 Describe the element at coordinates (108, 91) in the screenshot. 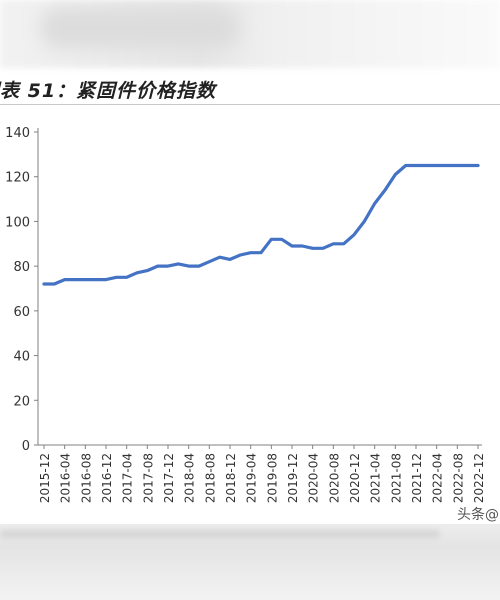

I see `chart-title: 图表 51：紧固件价格指数` at that location.